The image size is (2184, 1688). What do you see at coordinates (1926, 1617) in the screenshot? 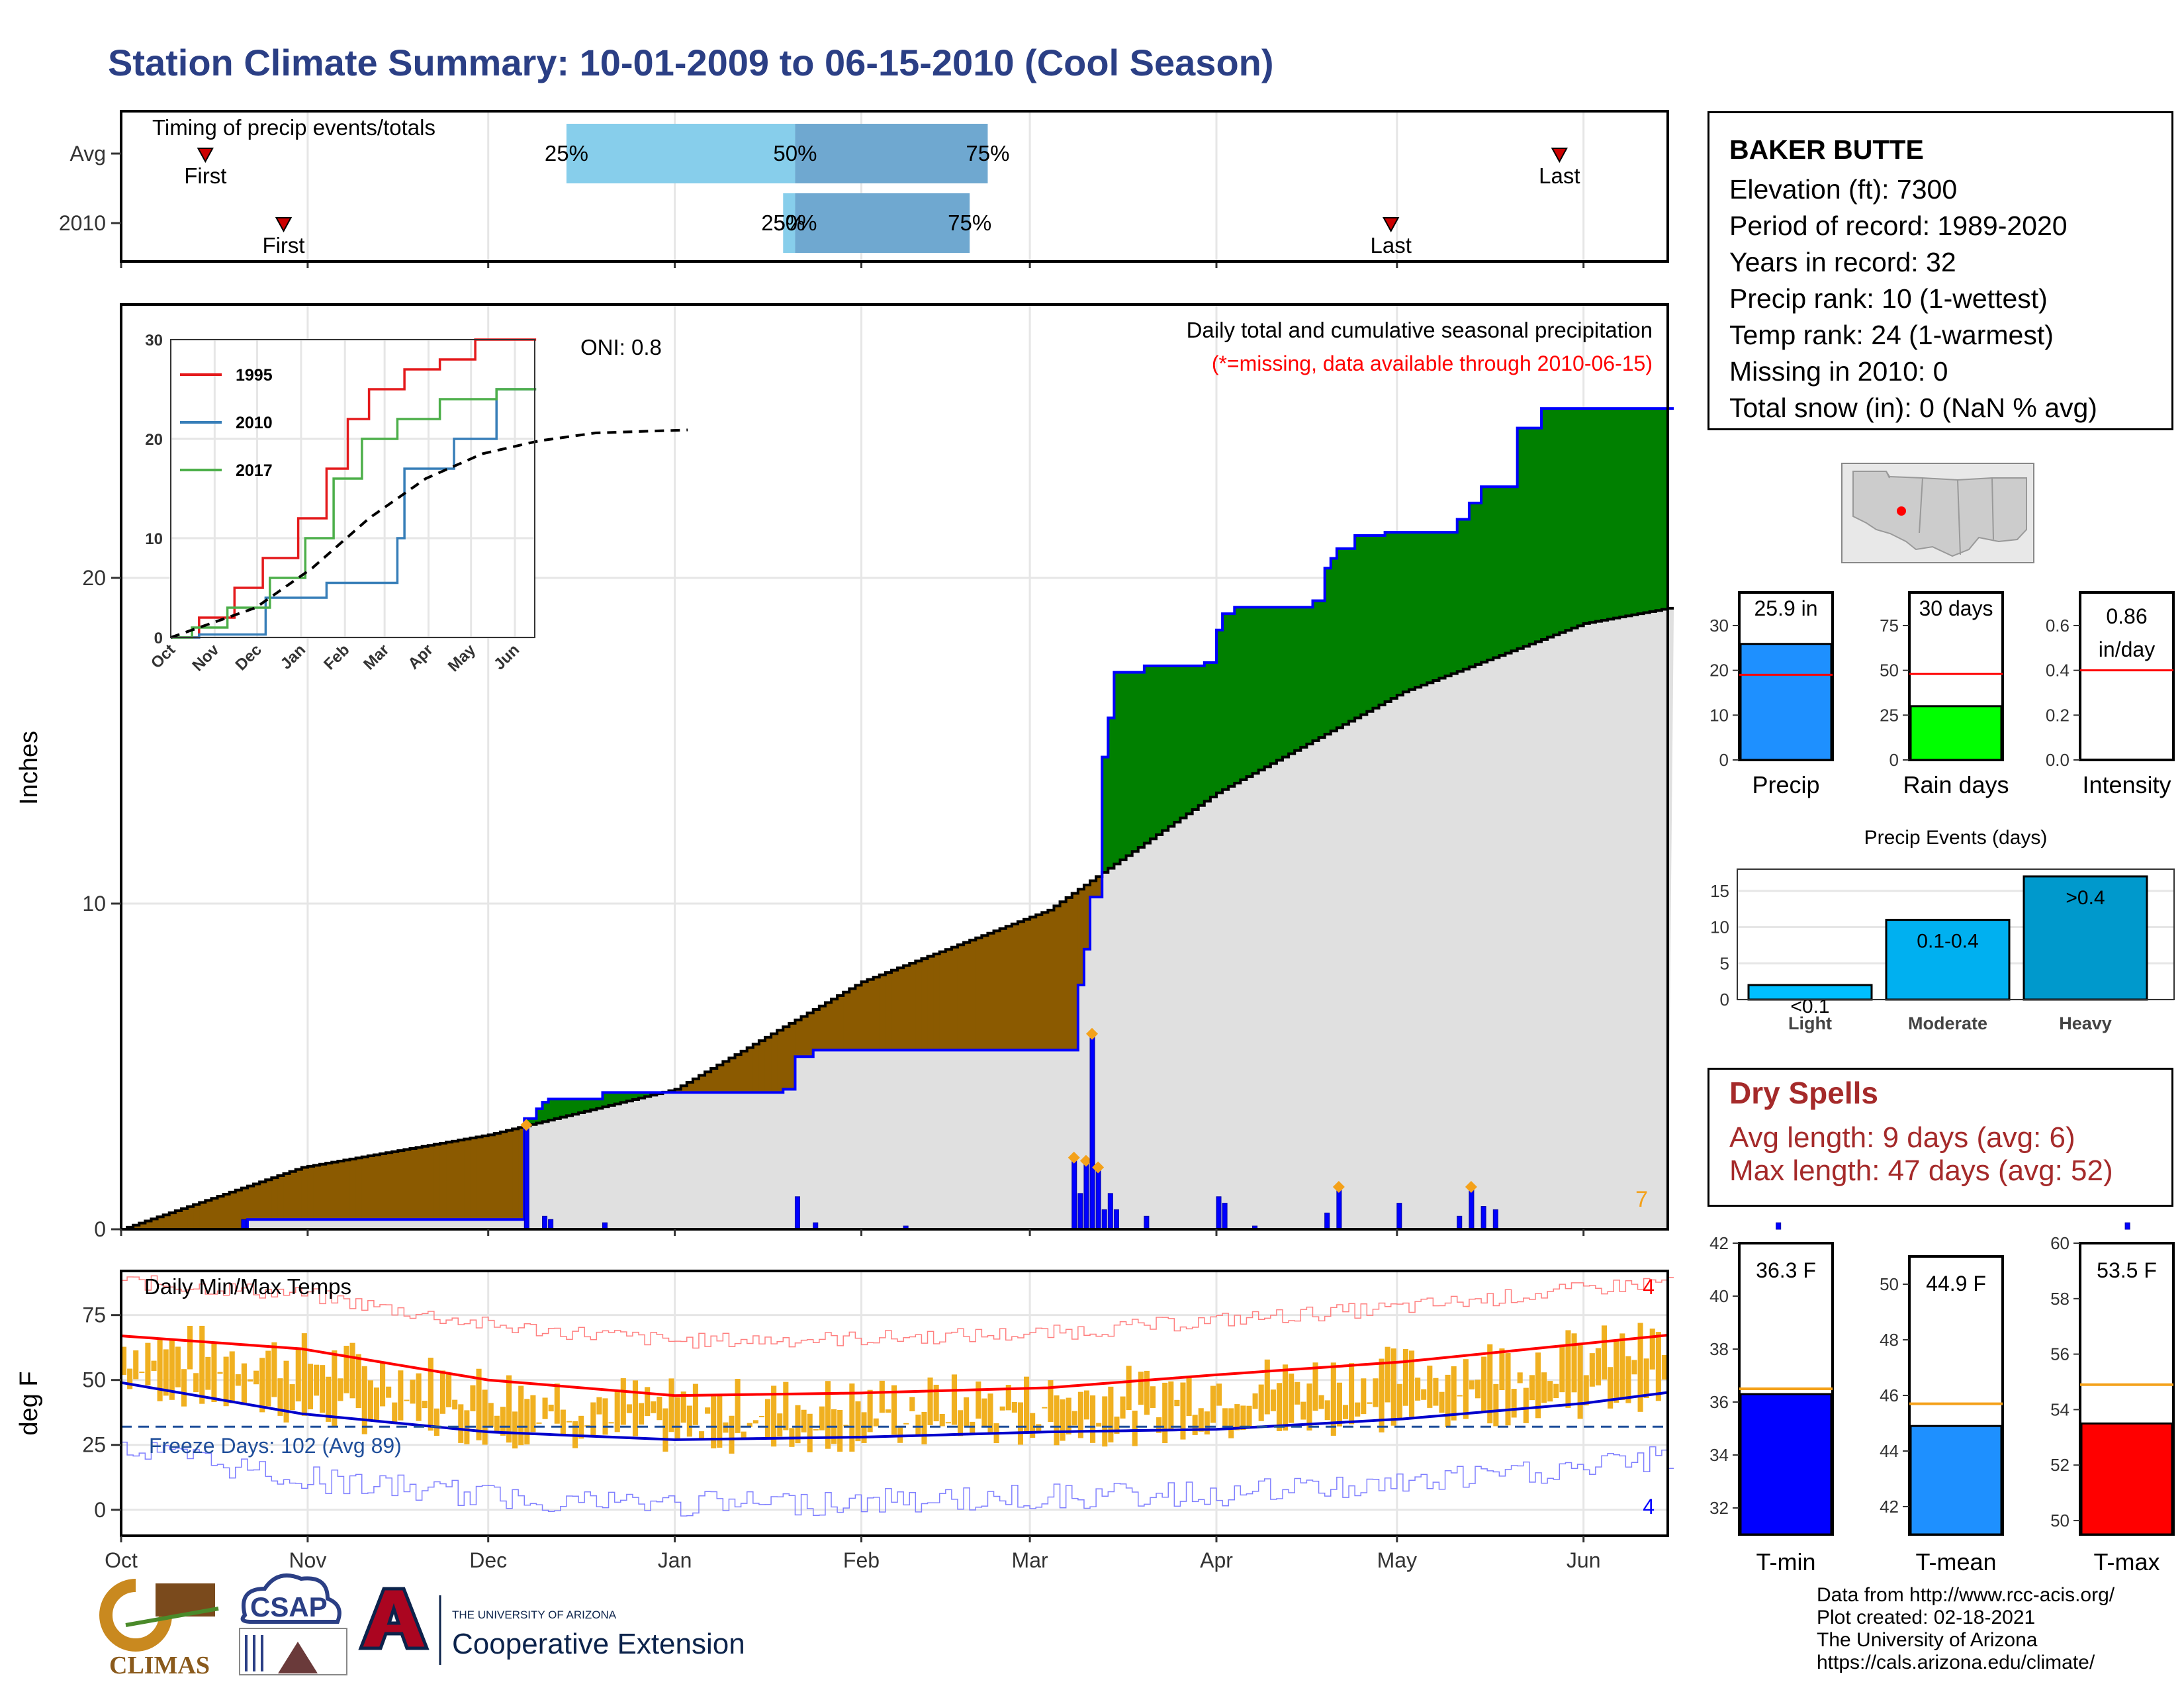
I see `credit-line: Plot created: 02-18-2021` at bounding box center [1926, 1617].